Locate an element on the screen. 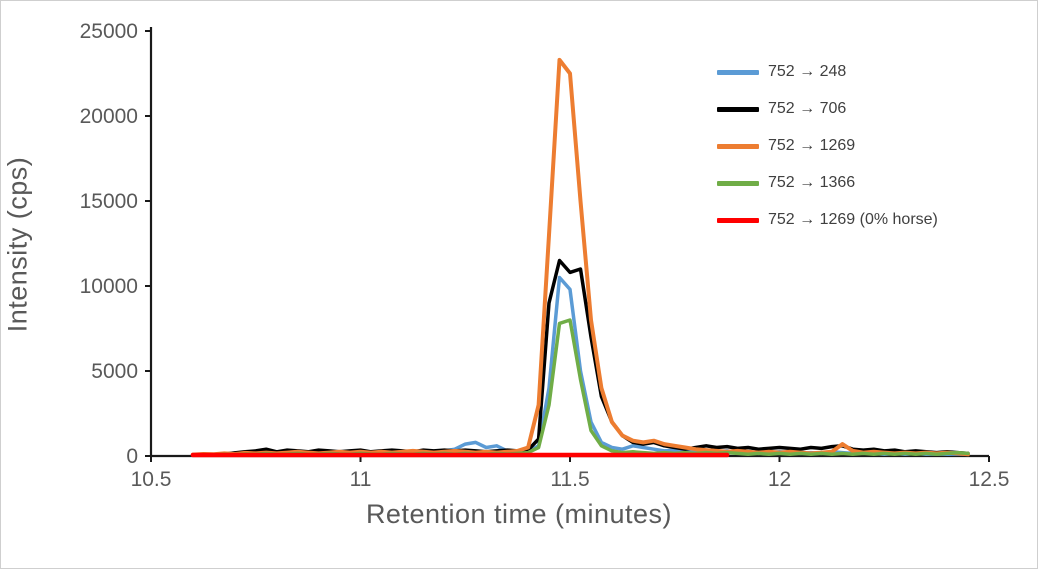 This screenshot has width=1038, height=569. legend-label: 752 → 248 is located at coordinates (807, 71).